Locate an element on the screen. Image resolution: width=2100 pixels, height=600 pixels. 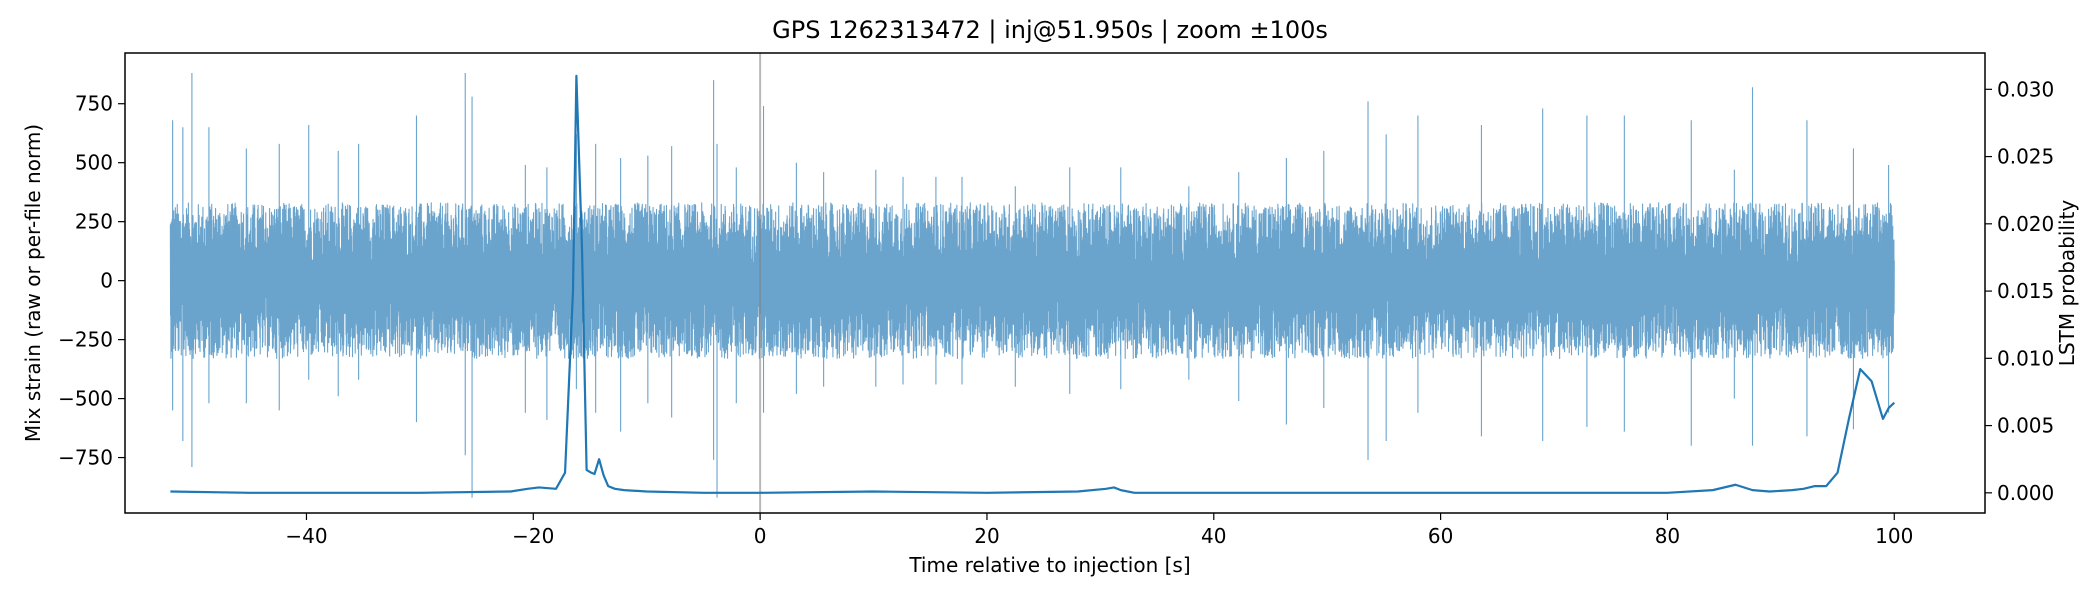
x-tick-label: 80 is located at coordinates (1667, 536).